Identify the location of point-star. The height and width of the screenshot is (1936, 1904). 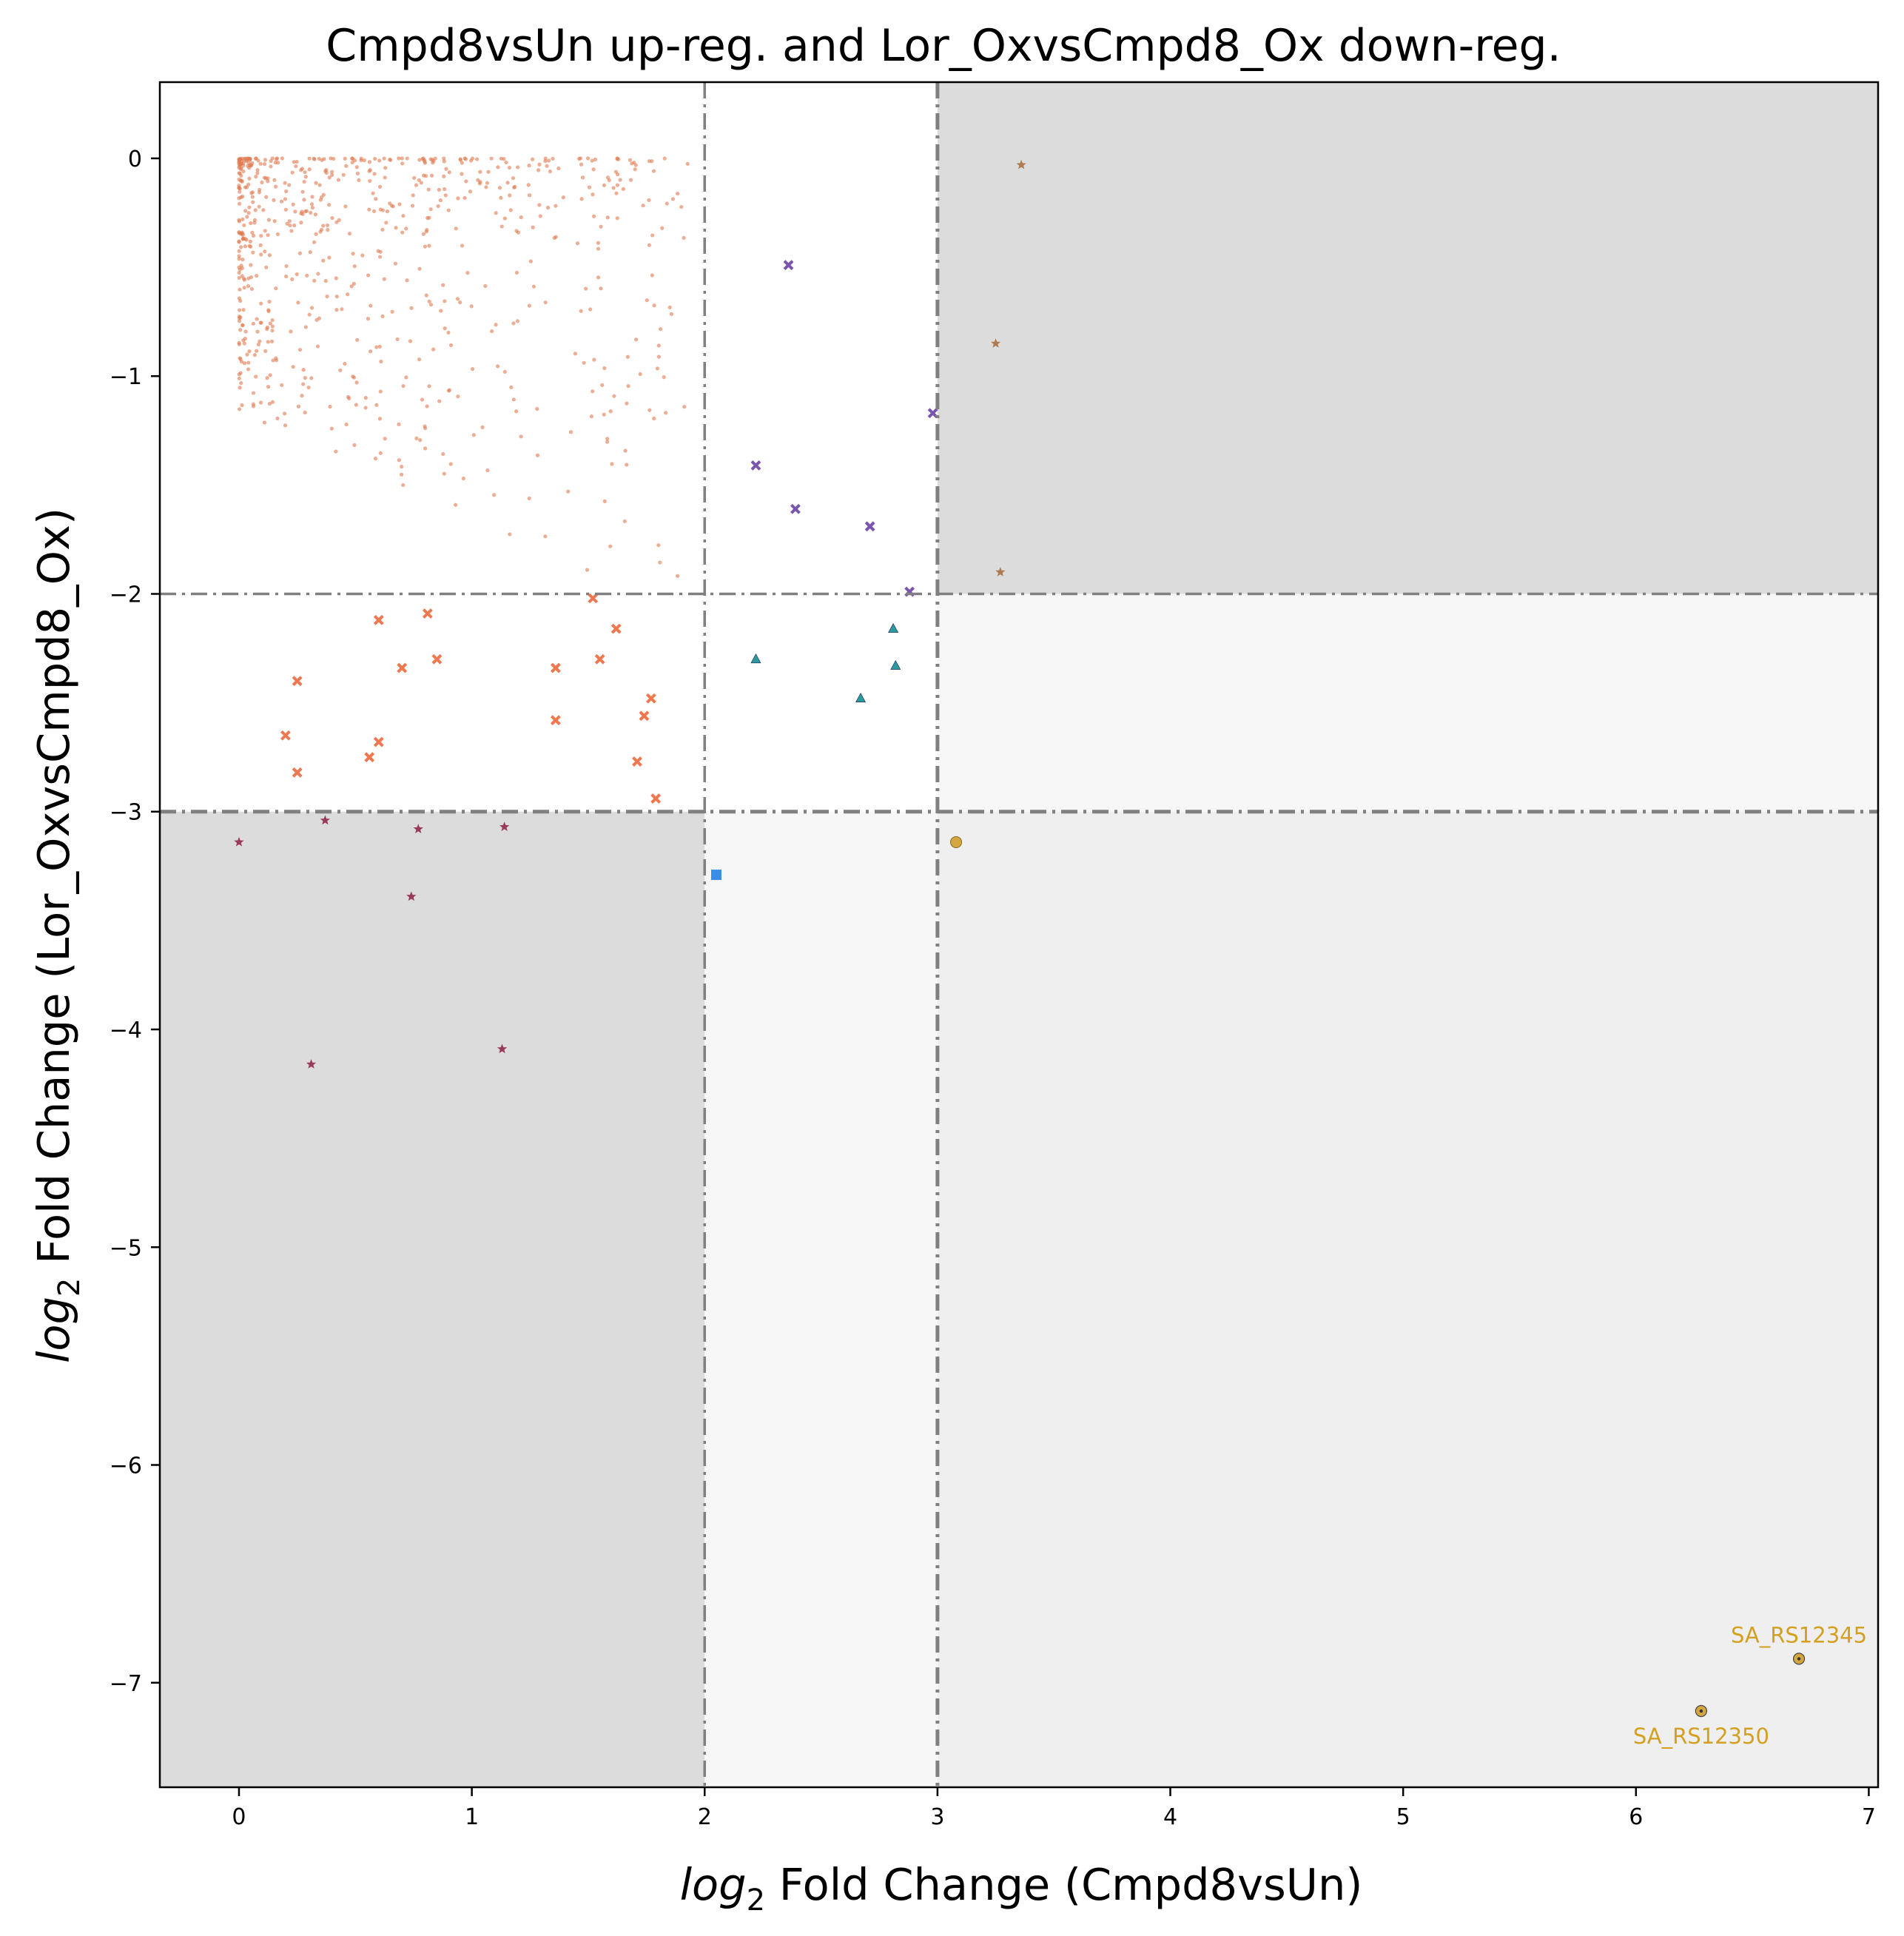
(995, 343).